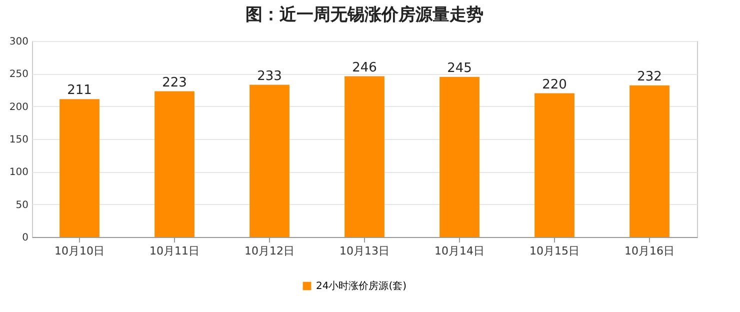  What do you see at coordinates (79, 251) in the screenshot?
I see `x-tick-label: 10月10日` at bounding box center [79, 251].